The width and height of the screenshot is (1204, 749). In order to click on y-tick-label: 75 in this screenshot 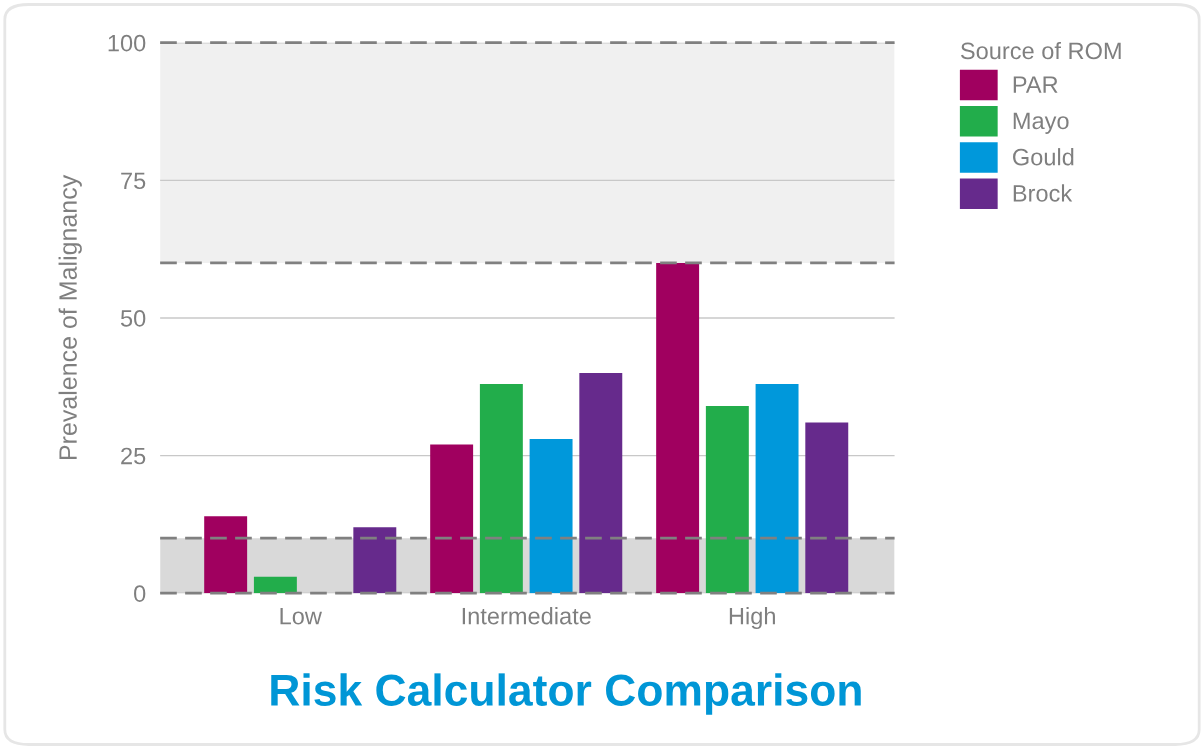, I will do `click(133, 181)`.